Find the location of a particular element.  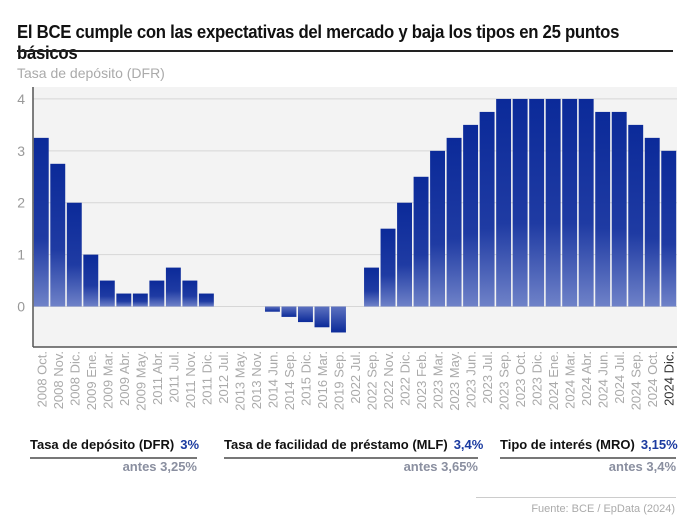

x-tick-label: 2014 Jun. is located at coordinates (272, 379).